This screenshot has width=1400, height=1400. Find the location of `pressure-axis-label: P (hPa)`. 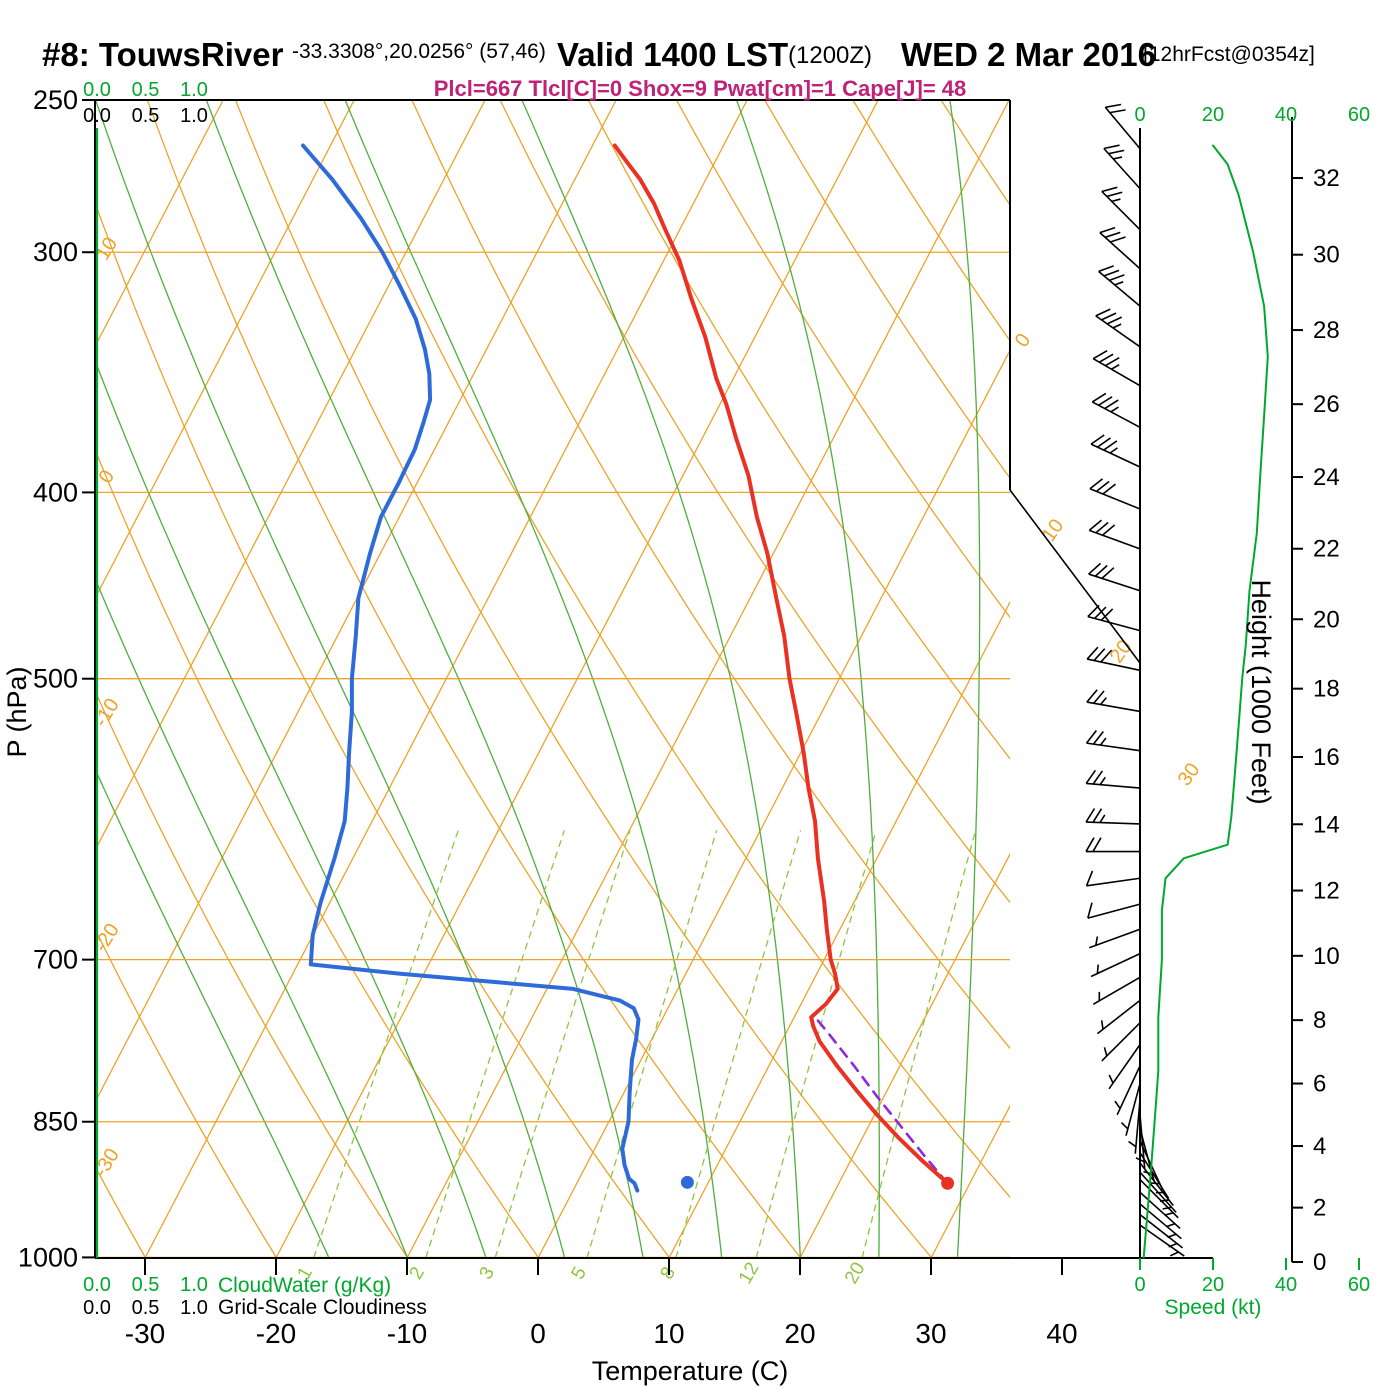

pressure-axis-label: P (hPa) is located at coordinates (17, 711).